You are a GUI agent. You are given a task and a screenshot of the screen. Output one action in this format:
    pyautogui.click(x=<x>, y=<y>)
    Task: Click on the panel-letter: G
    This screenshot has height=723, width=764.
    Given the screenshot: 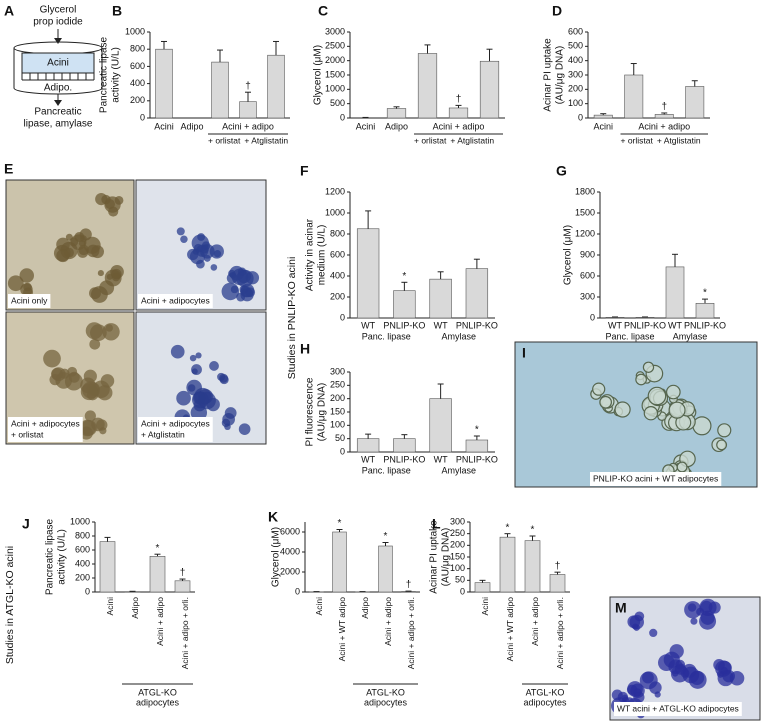 What is the action you would take?
    pyautogui.click(x=561, y=171)
    